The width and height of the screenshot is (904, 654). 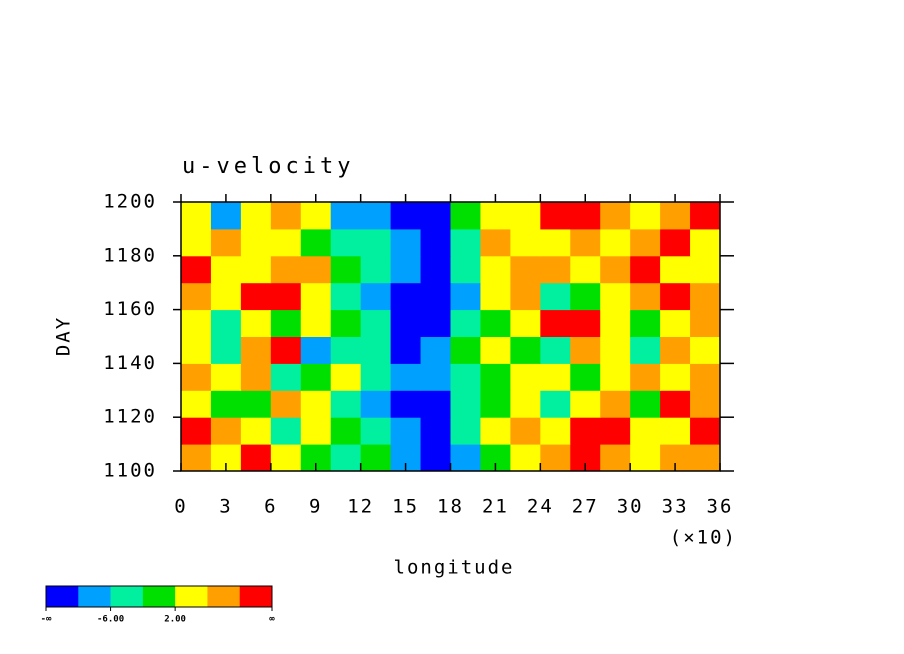 What do you see at coordinates (62, 596) in the screenshot?
I see `colorbar-swatch` at bounding box center [62, 596].